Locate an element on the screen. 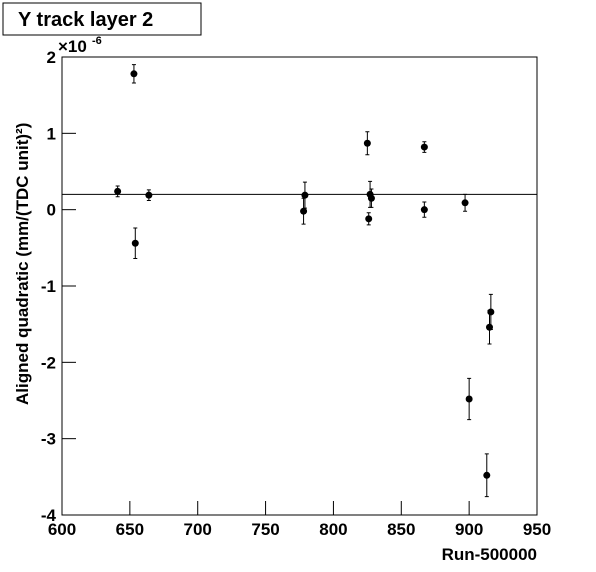  y-tick-label: -2 is located at coordinates (48, 362).